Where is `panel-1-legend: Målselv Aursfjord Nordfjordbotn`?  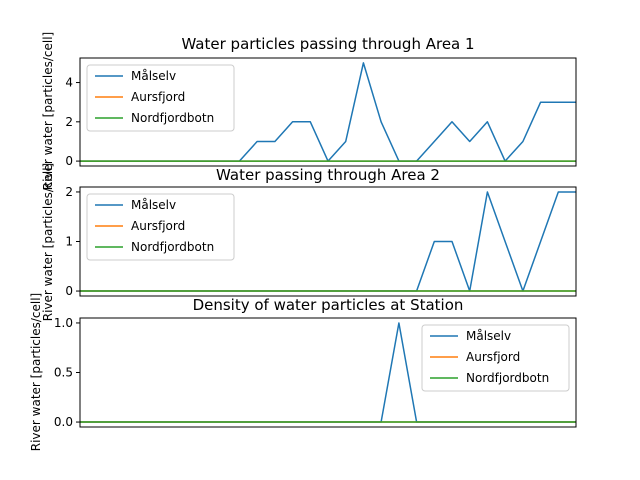
panel-1-legend: Målselv Aursfjord Nordfjordbotn is located at coordinates (160, 98).